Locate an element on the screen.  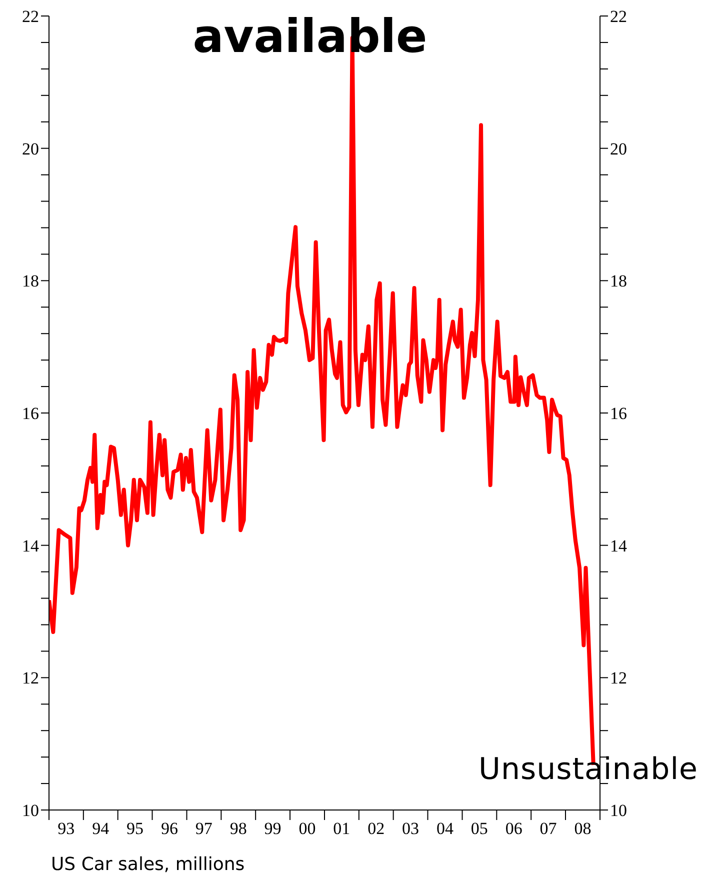
y2-tick-label: 16 is located at coordinates (618, 414).